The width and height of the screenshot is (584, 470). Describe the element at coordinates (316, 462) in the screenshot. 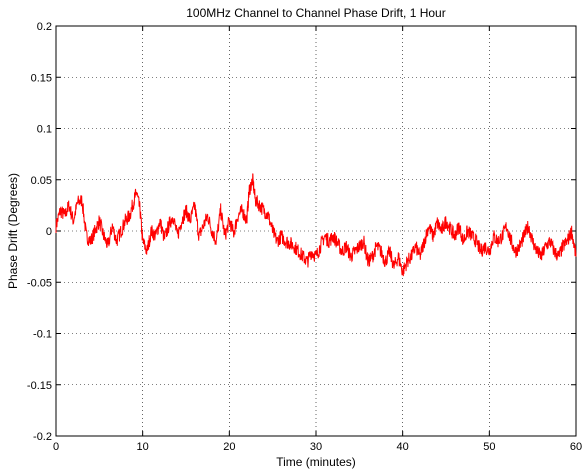

I see `x-axis-label: Time (minutes)` at that location.